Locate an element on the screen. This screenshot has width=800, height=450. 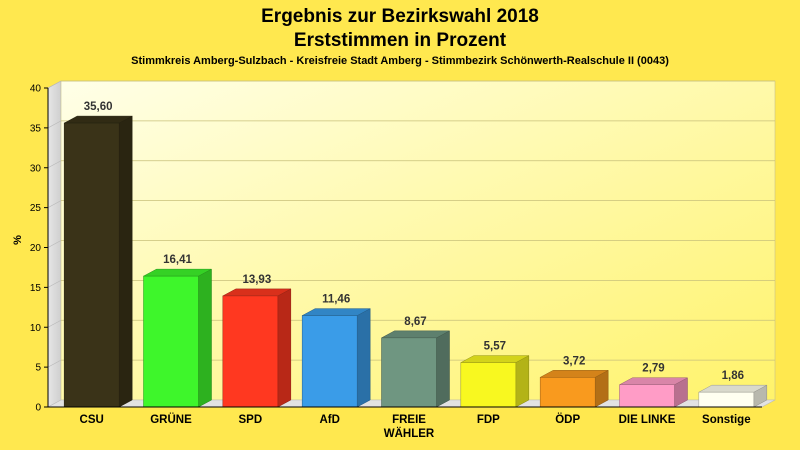
bar-value-label: 13,93 is located at coordinates (256, 280).